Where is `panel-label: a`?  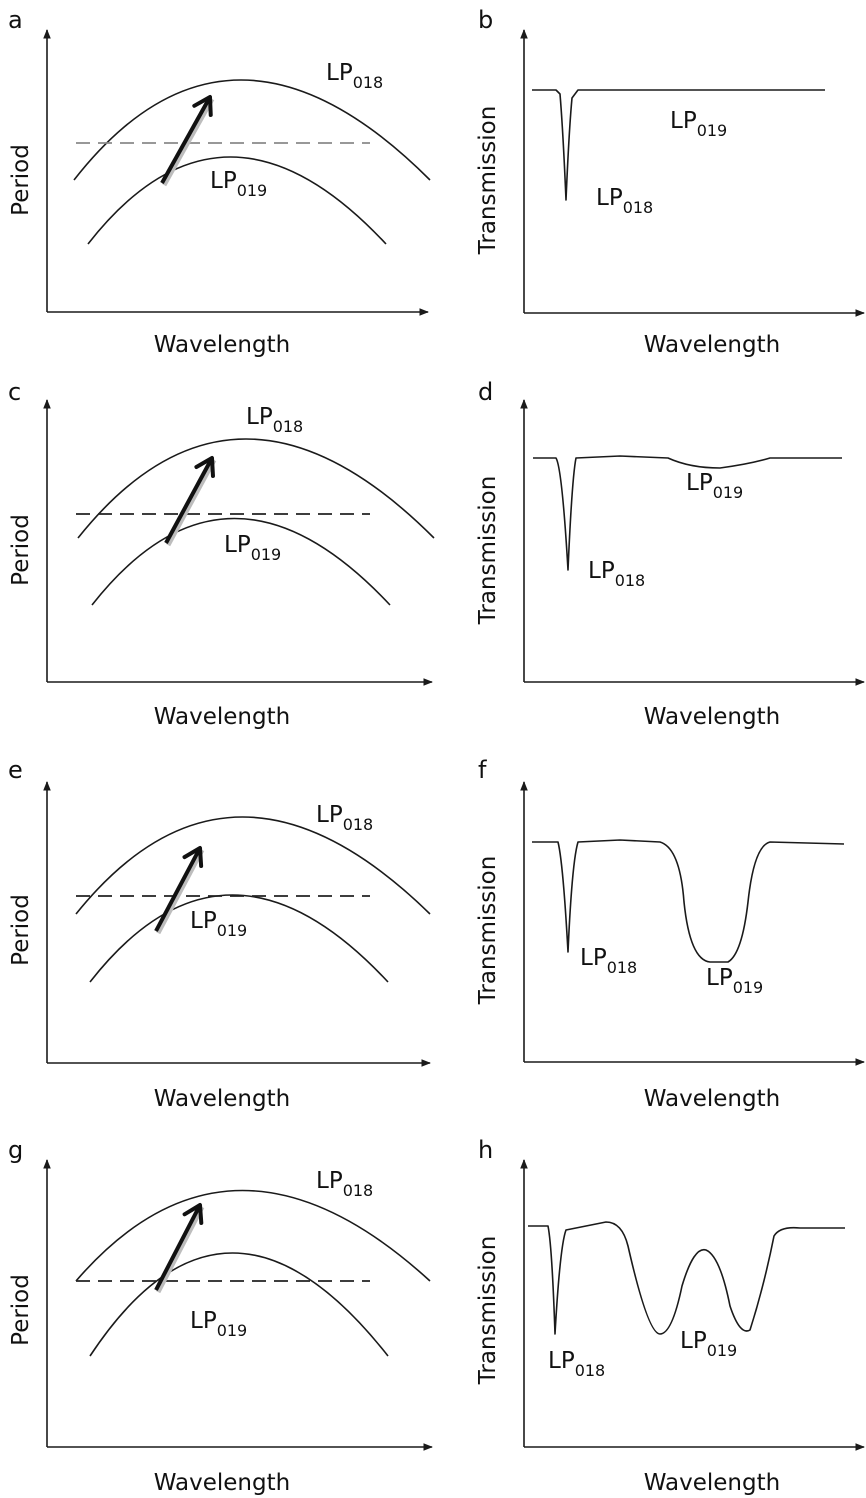
panel-label: a is located at coordinates (15, 20).